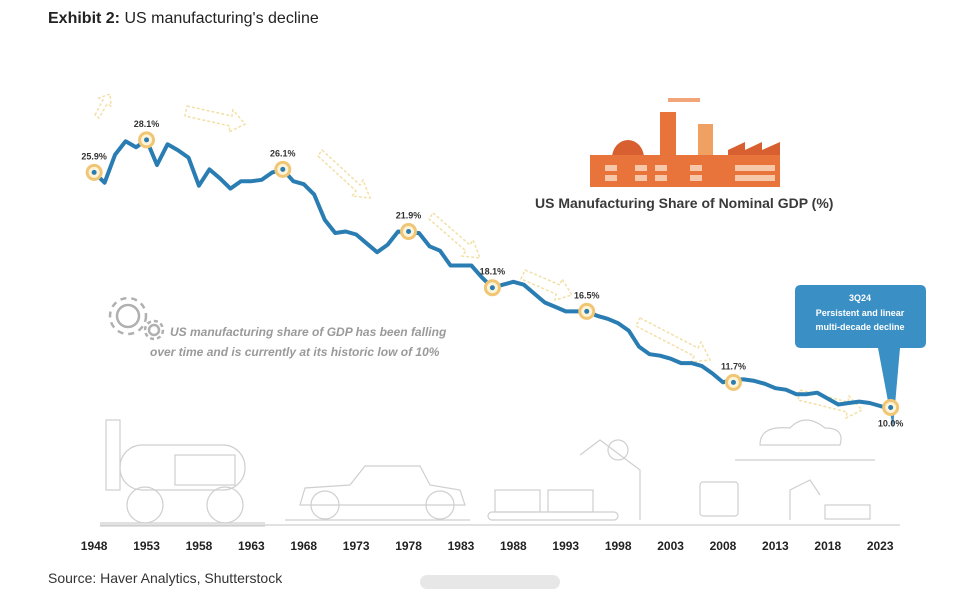 This screenshot has height=604, width=959. I want to click on exhibit-title: US manufacturing's decline, so click(221, 18).